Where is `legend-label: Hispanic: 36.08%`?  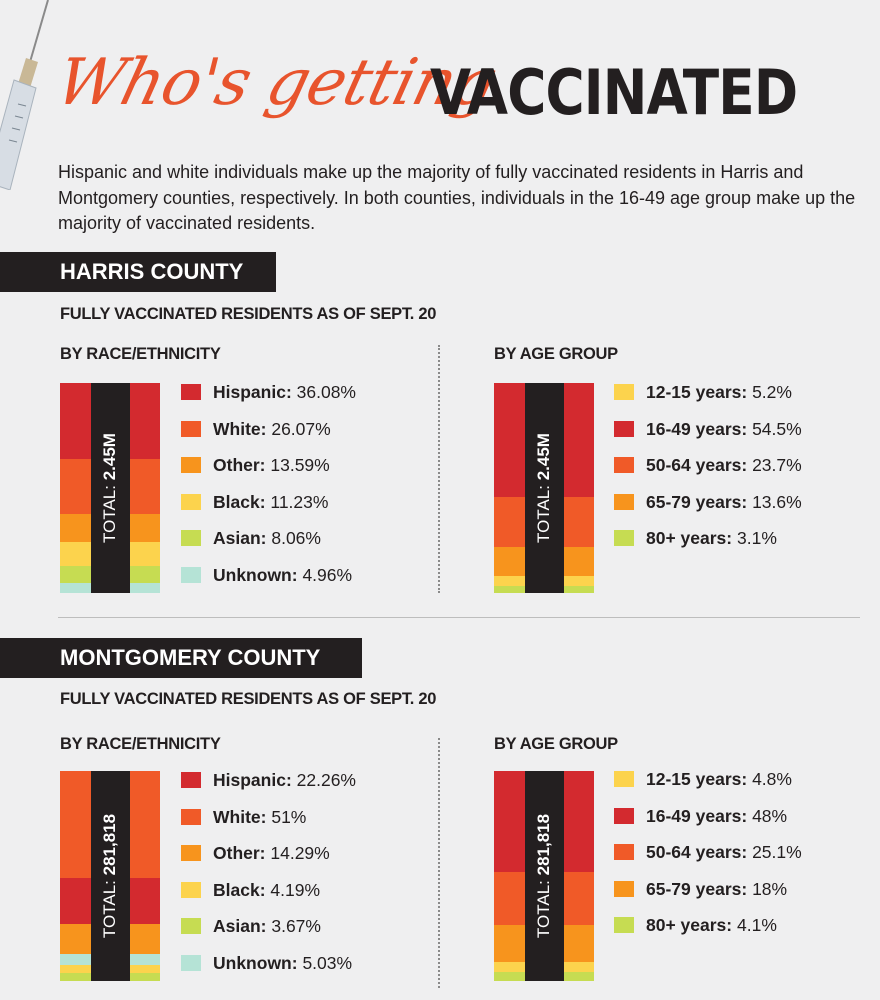
legend-label: Hispanic: 36.08% is located at coordinates (284, 392).